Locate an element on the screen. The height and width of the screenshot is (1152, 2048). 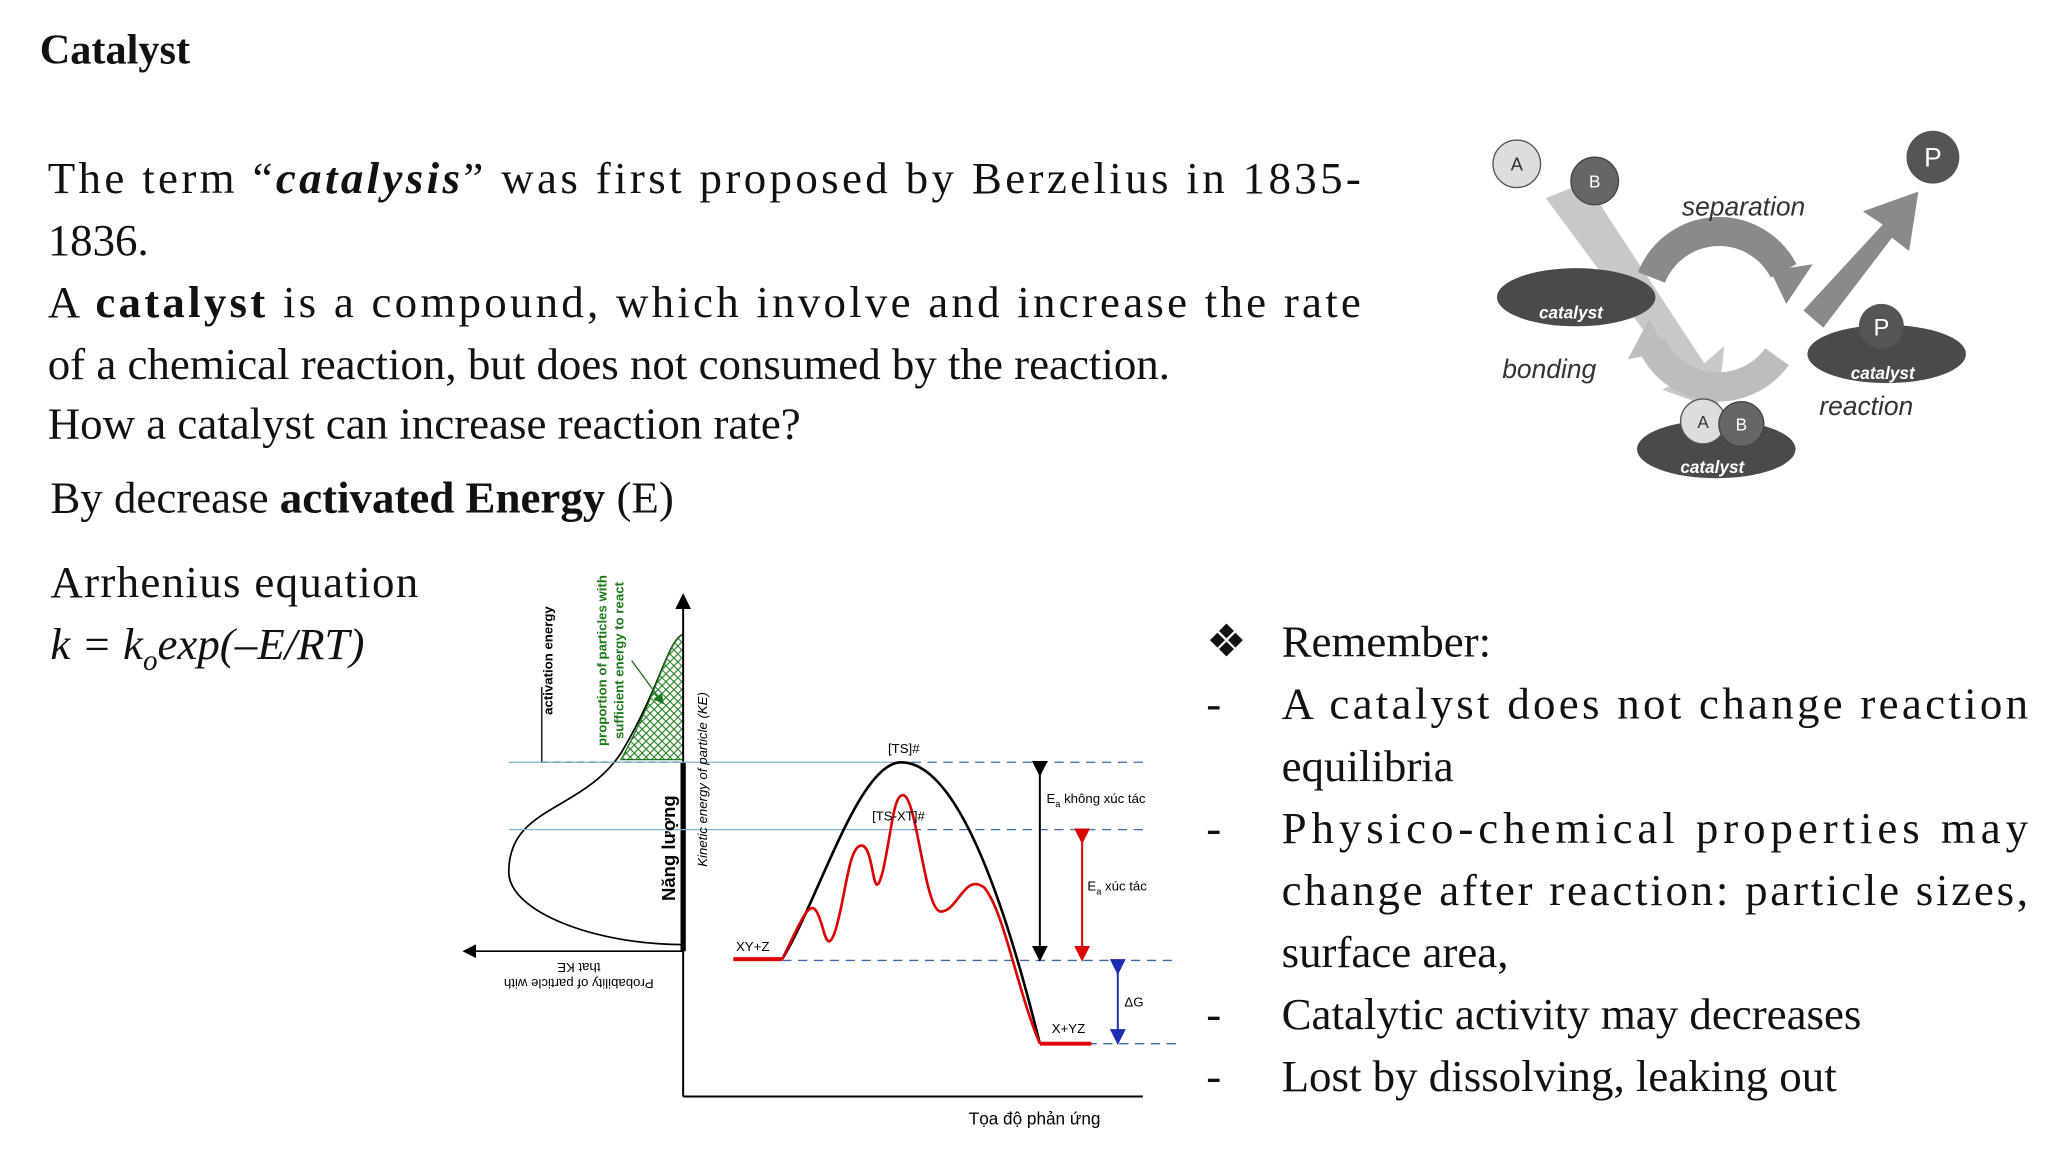
marker: ❖ is located at coordinates (1226, 642).